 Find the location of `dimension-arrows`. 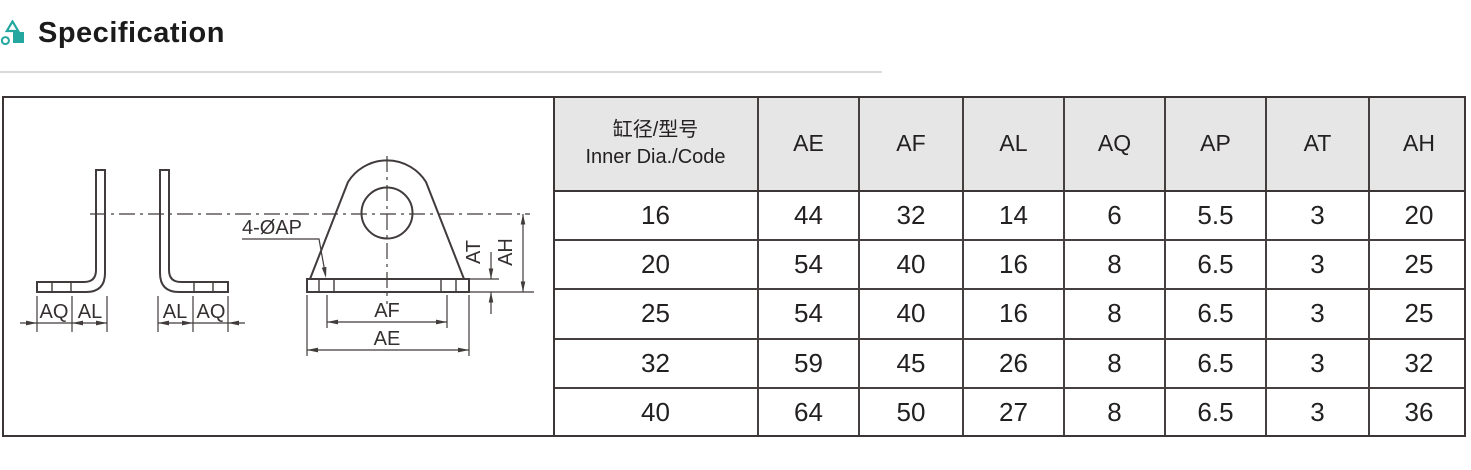

dimension-arrows is located at coordinates (416, 283).